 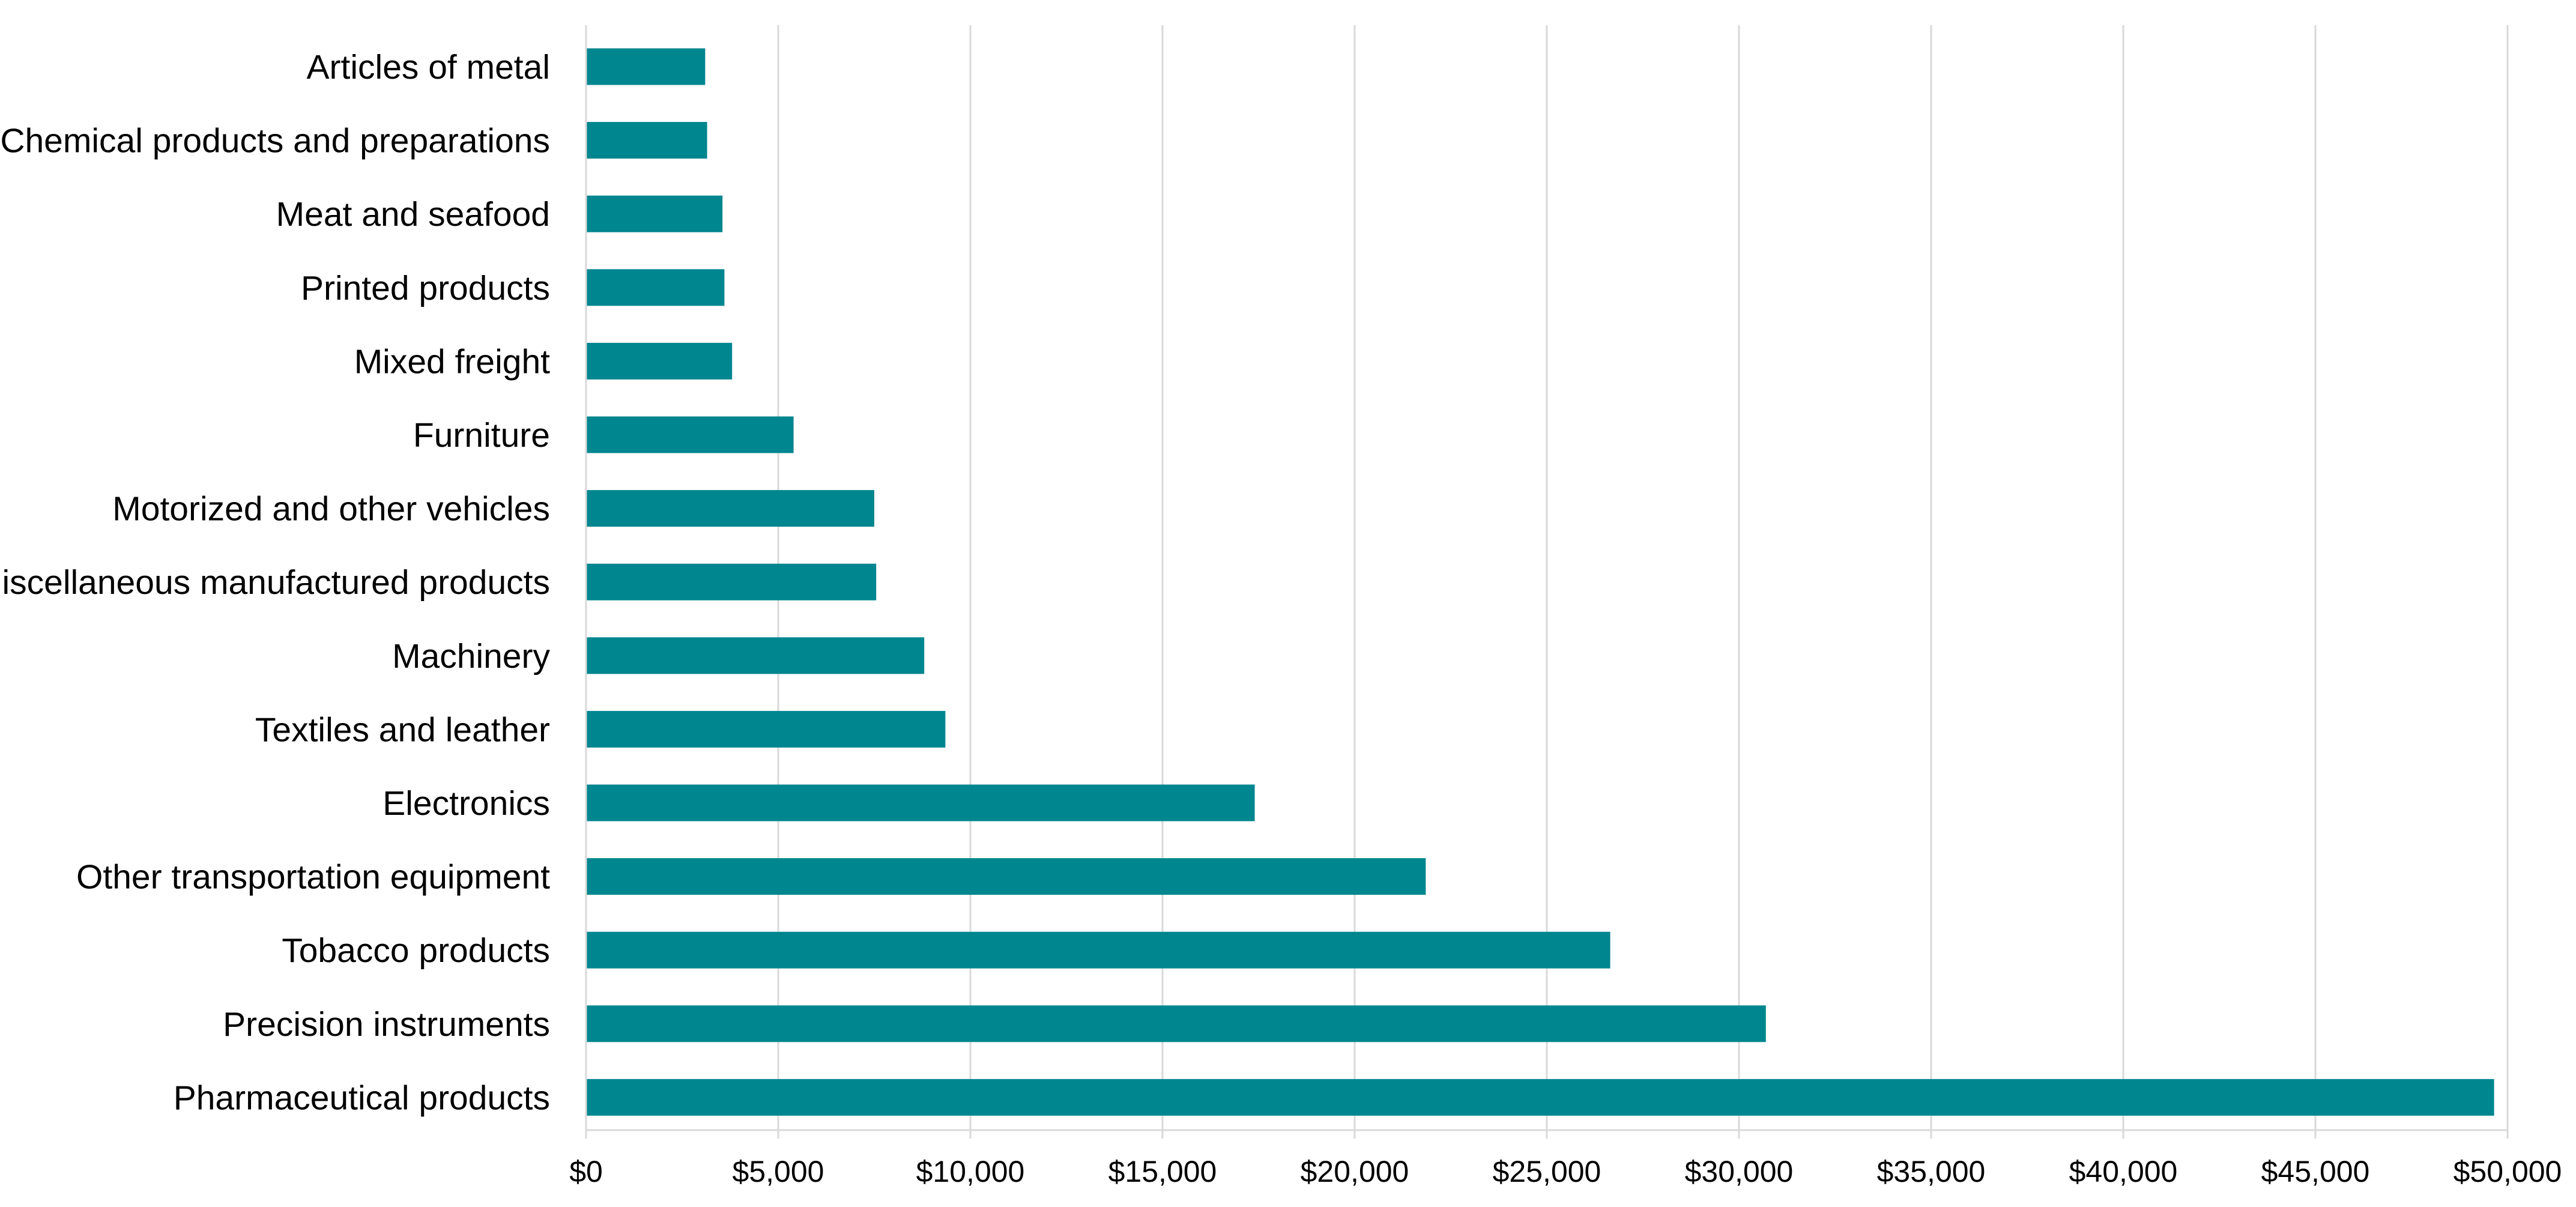 What do you see at coordinates (428, 67) in the screenshot?
I see `category-label: Articles of metal` at bounding box center [428, 67].